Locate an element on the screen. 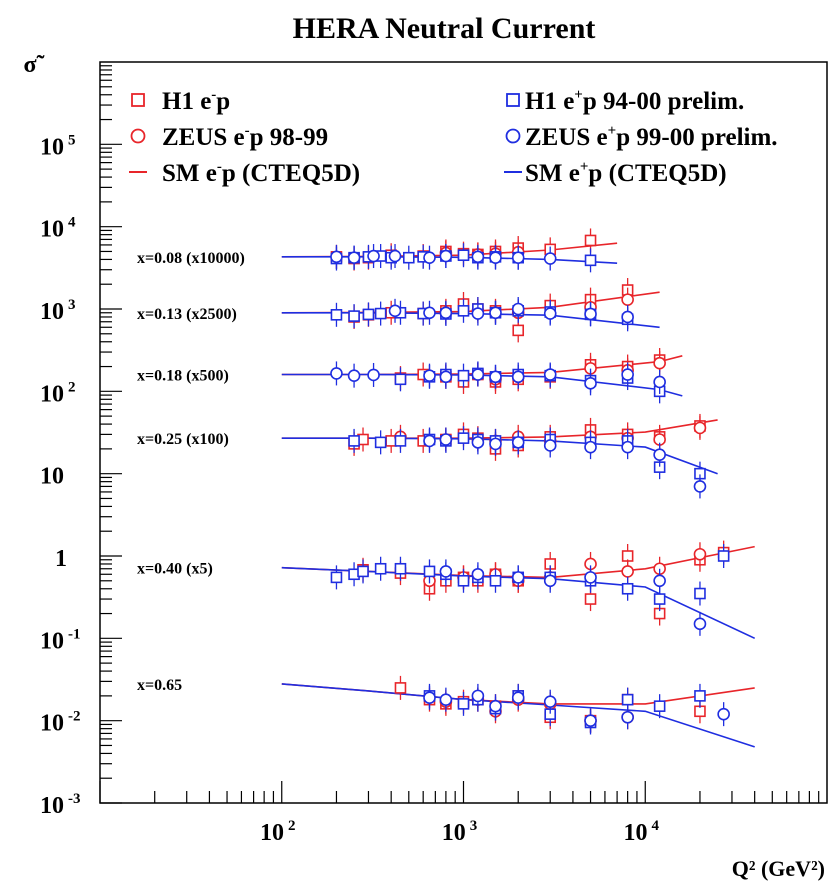 The height and width of the screenshot is (886, 830). y-tick-label: 10 -2 is located at coordinates (60, 723).